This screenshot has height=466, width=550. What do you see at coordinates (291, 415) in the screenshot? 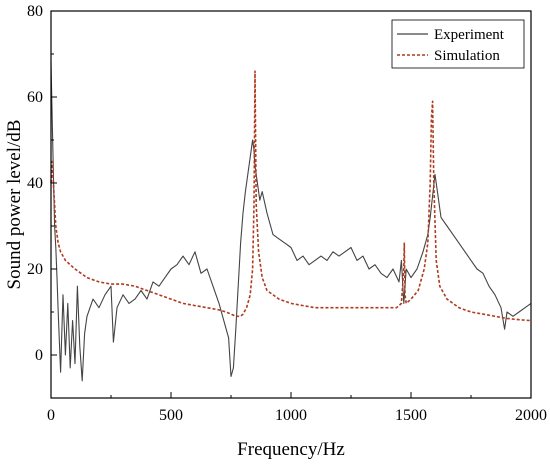
I see `x-tick-label: 1000` at bounding box center [291, 415].